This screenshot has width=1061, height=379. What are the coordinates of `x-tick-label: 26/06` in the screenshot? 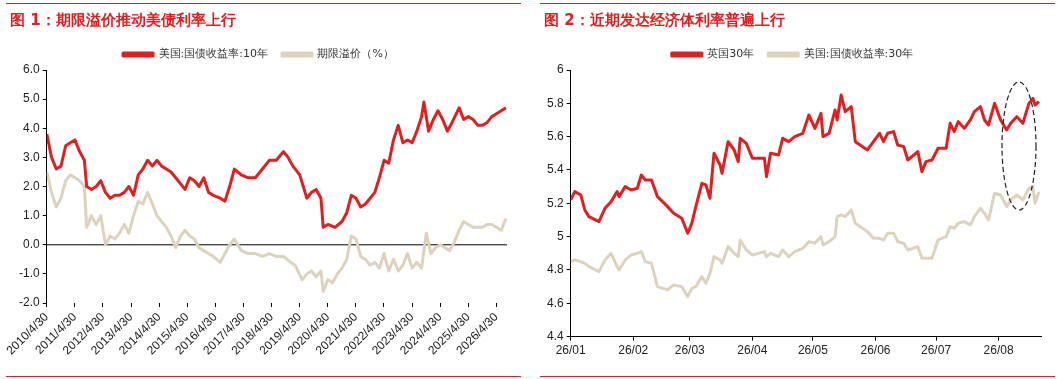 It's located at (875, 350).